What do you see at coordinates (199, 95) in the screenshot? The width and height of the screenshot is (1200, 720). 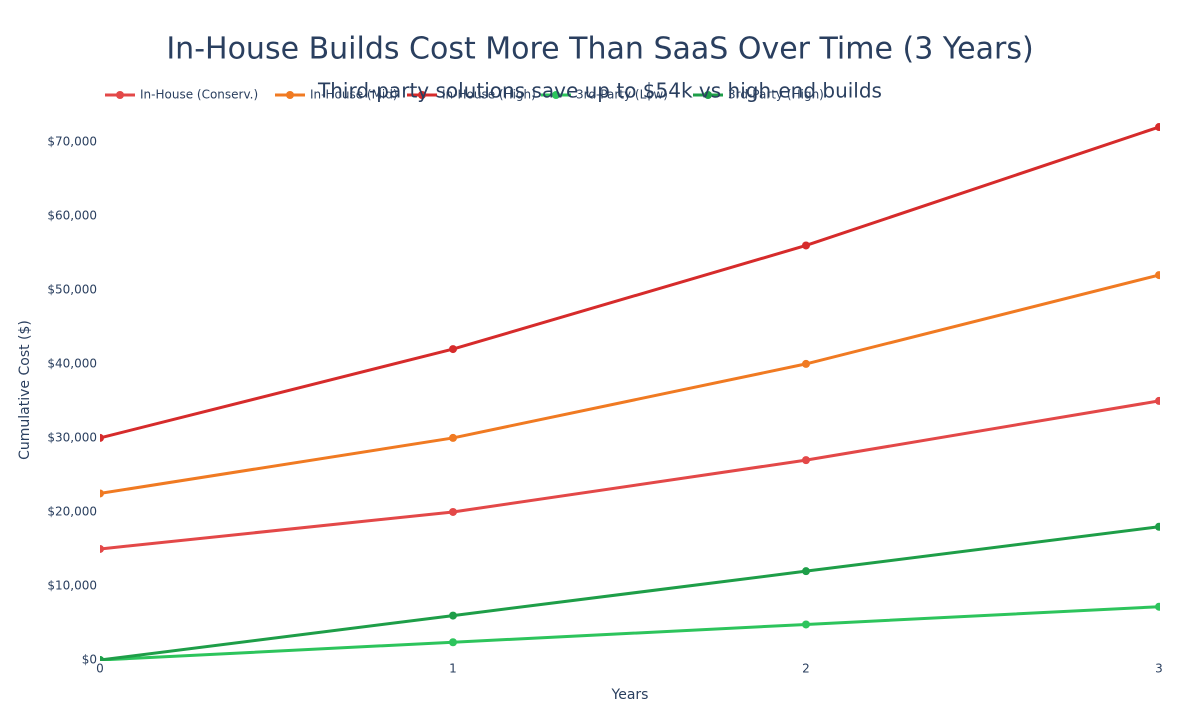 I see `legend-label: In-House (Conserv.)` at bounding box center [199, 95].